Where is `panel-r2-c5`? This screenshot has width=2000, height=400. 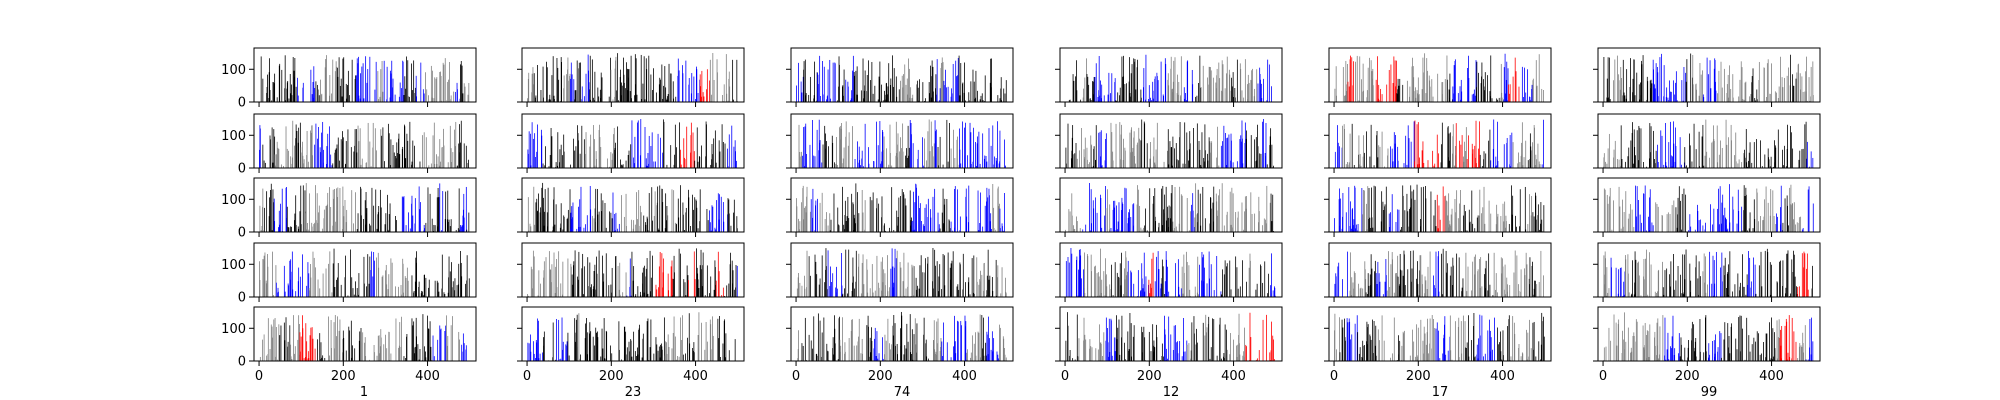 panel-r2-c5 is located at coordinates (1438, 143).